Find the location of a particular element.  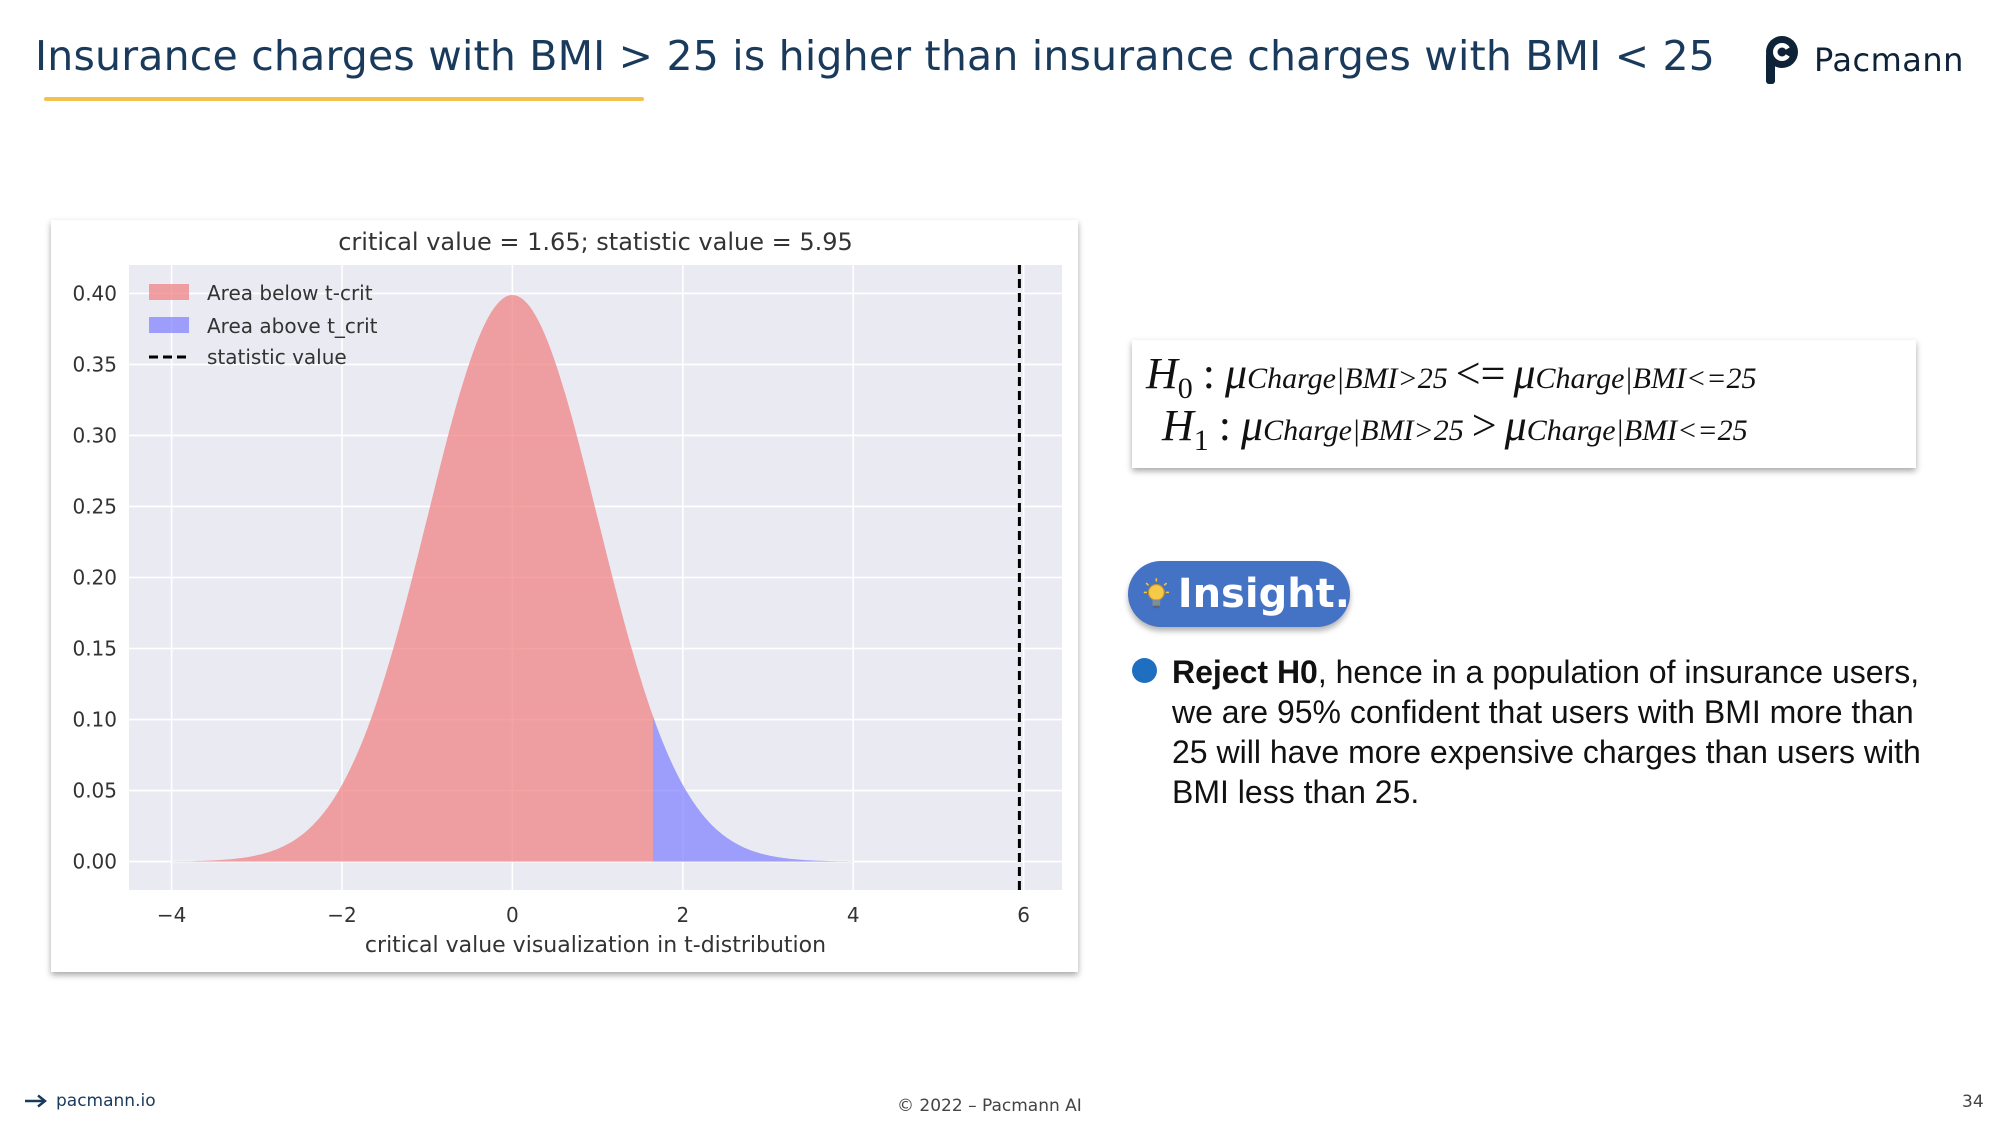

y-tick-label-1: 0.05 is located at coordinates (94, 791).